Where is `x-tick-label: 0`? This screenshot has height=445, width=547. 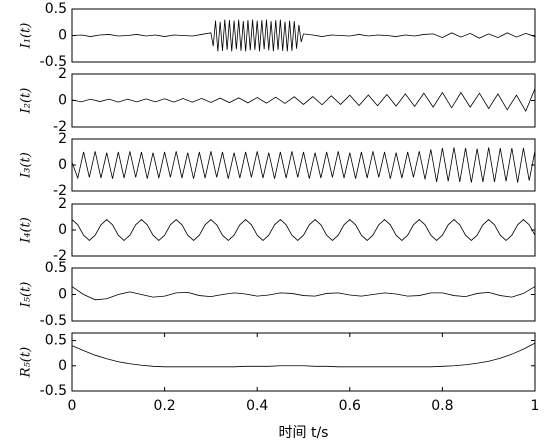 x-tick-label: 0 is located at coordinates (72, 406).